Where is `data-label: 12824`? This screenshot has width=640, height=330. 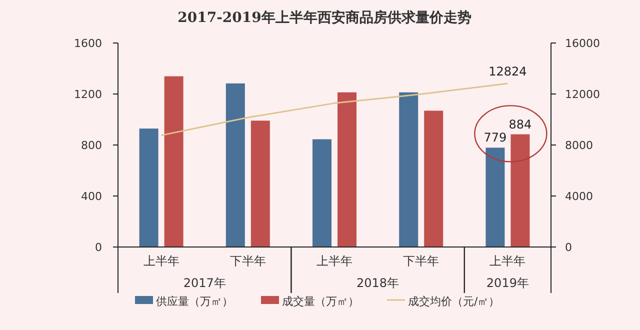
data-label: 12824 is located at coordinates (507, 71).